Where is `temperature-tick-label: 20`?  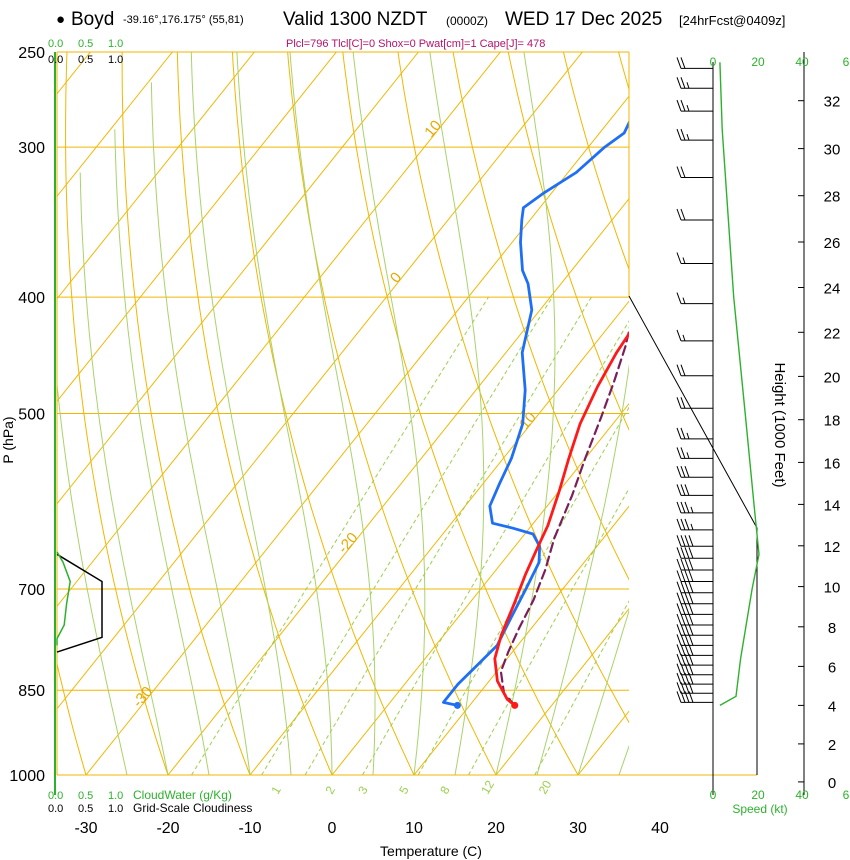 temperature-tick-label: 20 is located at coordinates (496, 828).